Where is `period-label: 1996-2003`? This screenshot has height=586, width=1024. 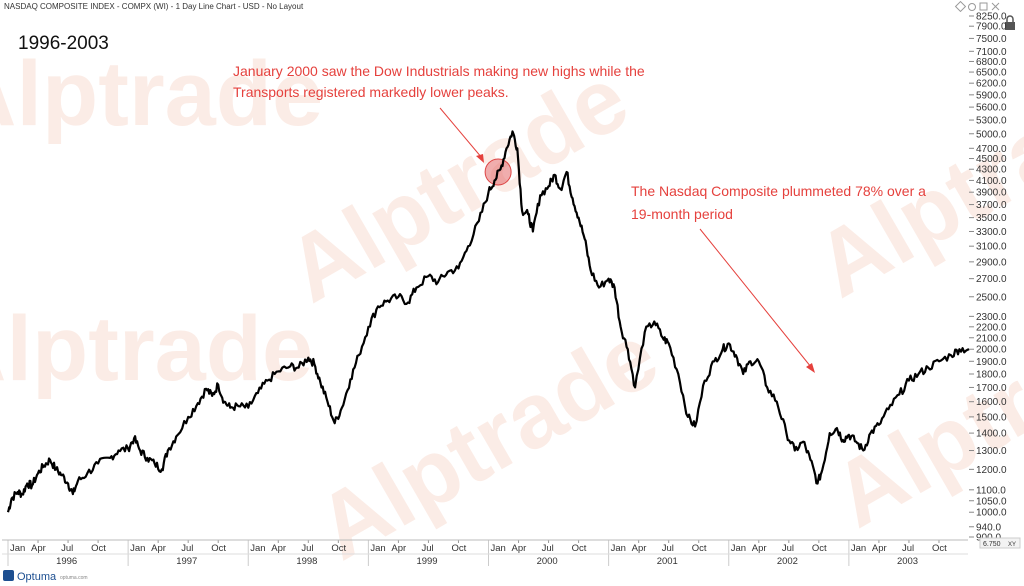 period-label: 1996-2003 is located at coordinates (63, 43).